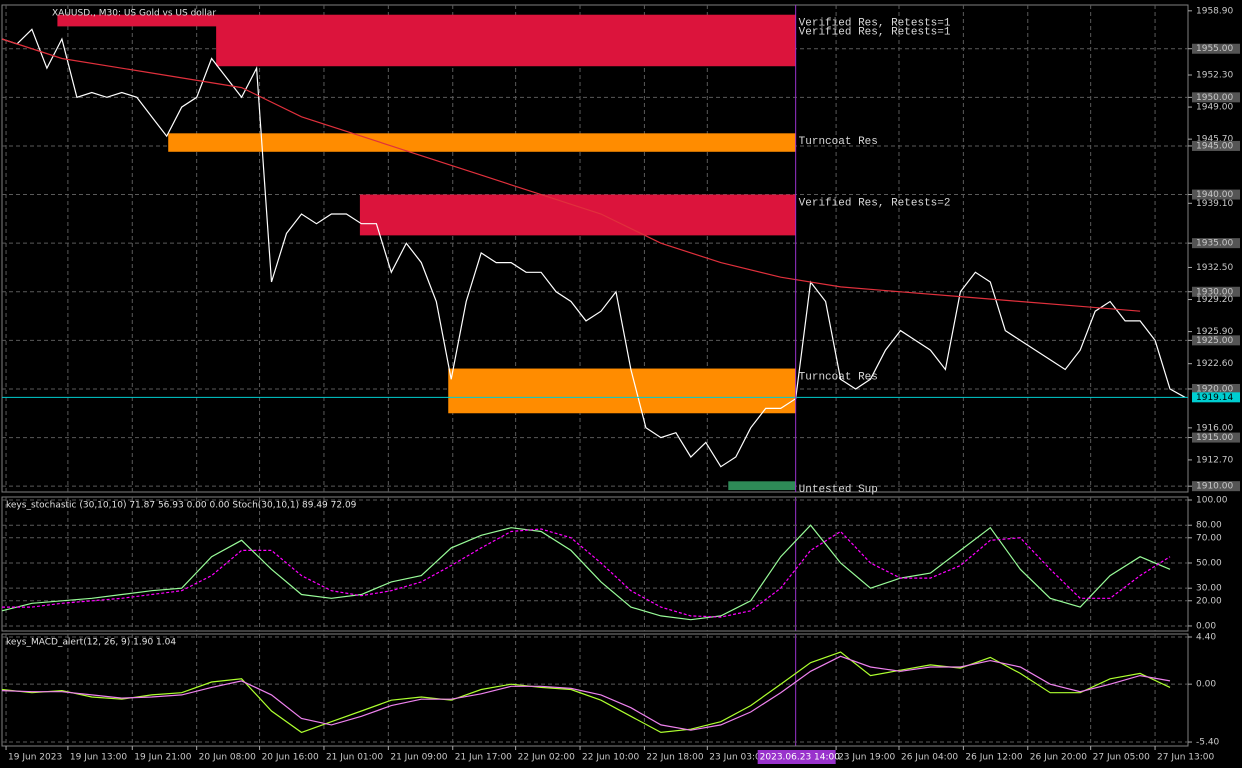 Image resolution: width=1242 pixels, height=768 pixels. What do you see at coordinates (610, 758) in the screenshot?
I see `x-tick-label: 22 Jun 10:00` at bounding box center [610, 758].